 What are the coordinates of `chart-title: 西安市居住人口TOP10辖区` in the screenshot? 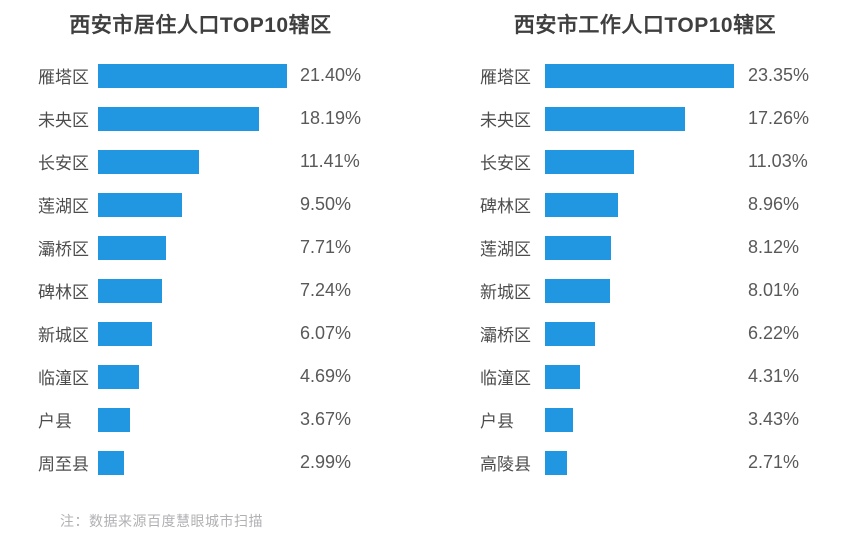 It's located at (200, 25).